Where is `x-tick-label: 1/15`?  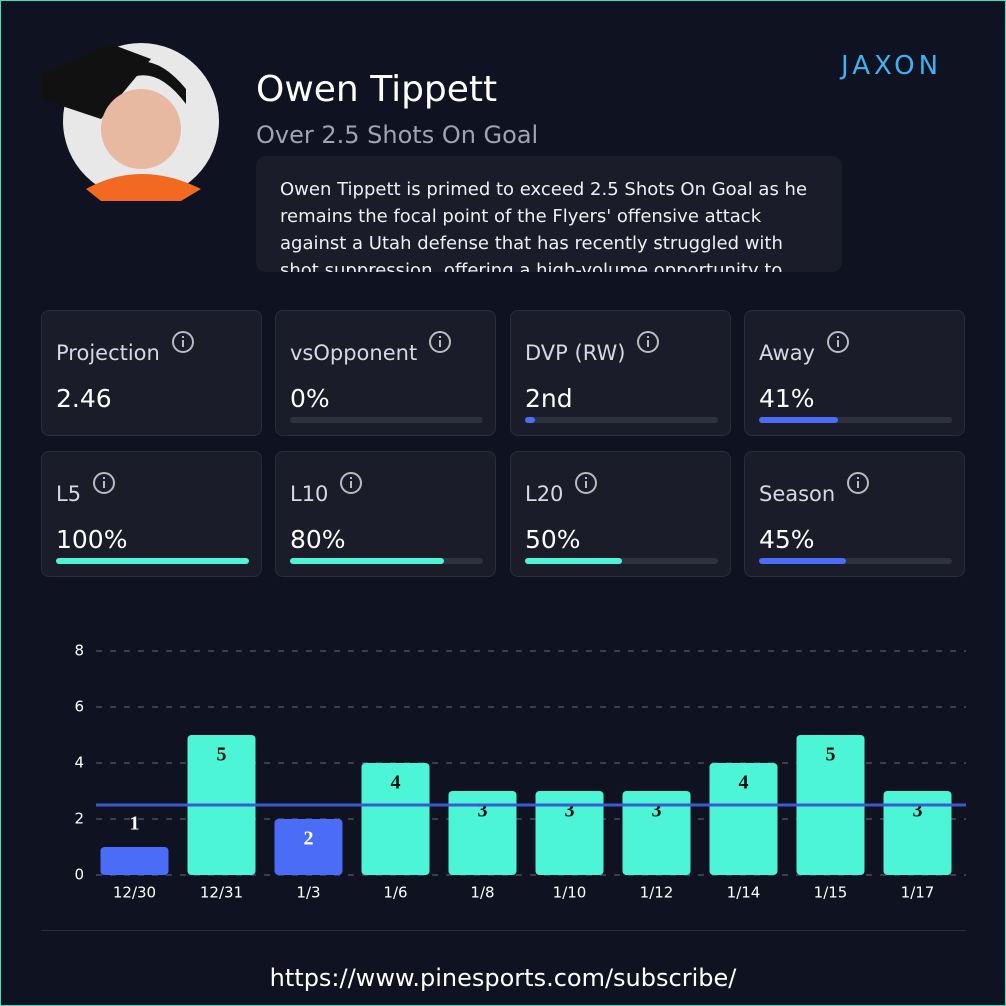
x-tick-label: 1/15 is located at coordinates (831, 893).